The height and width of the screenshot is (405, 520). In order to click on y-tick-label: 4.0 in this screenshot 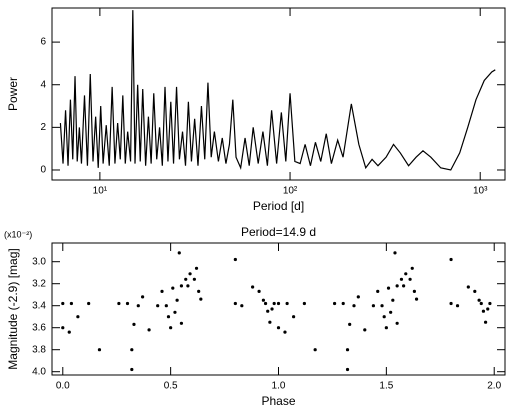, I will do `click(39, 371)`.